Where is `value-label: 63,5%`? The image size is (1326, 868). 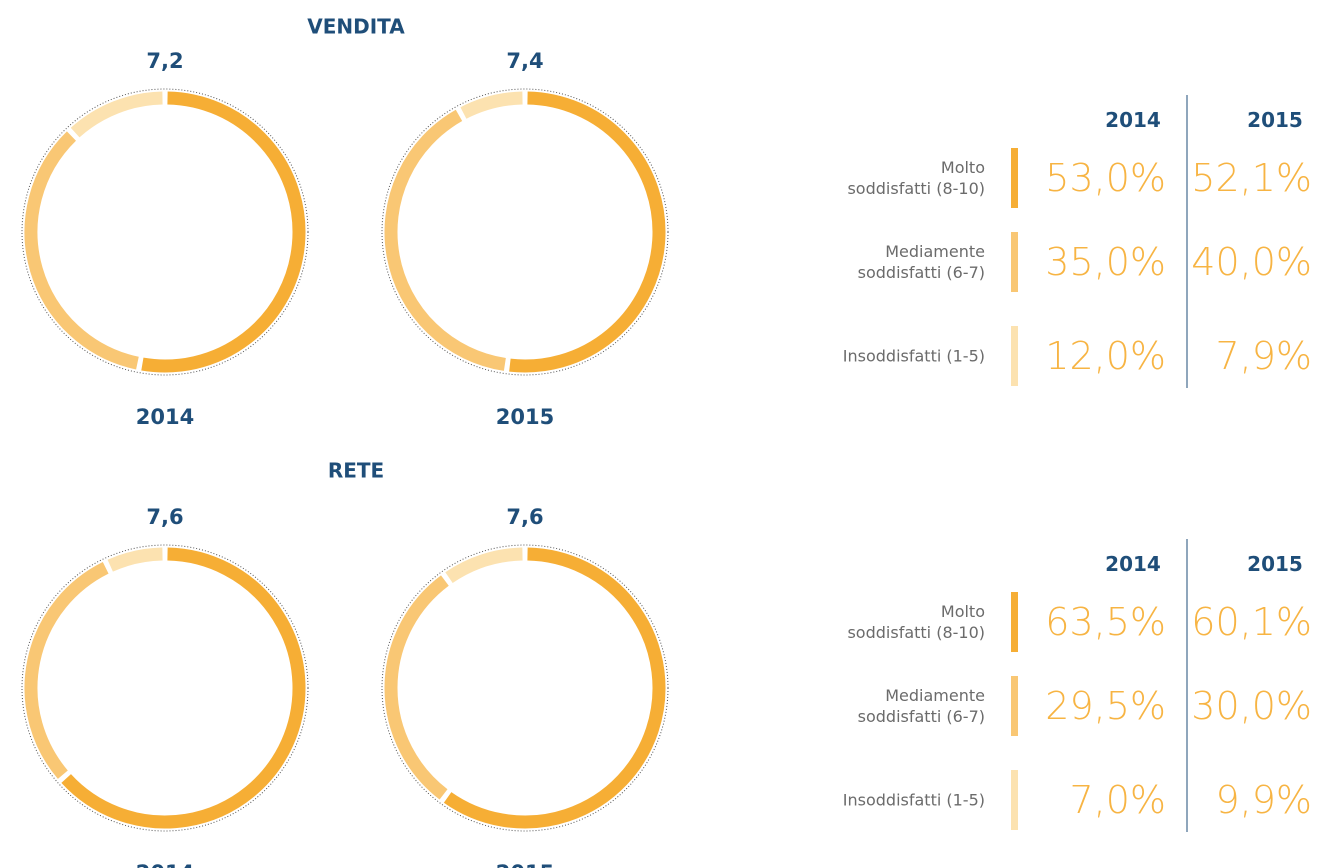
value-label: 63,5% is located at coordinates (1105, 622).